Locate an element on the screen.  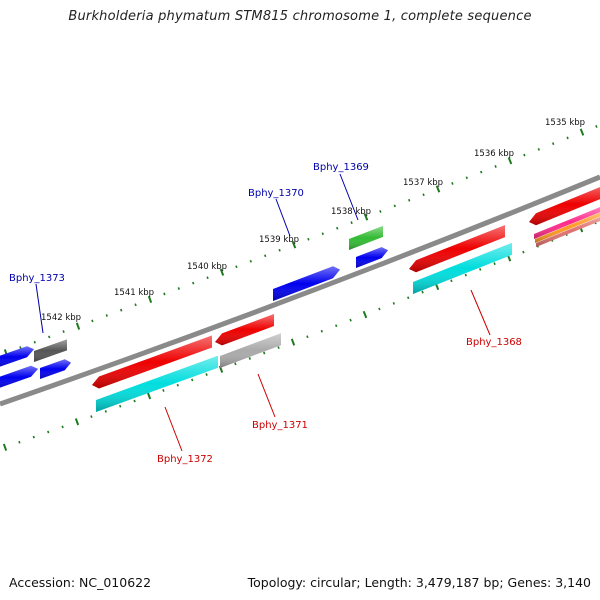
kbp-label-1540: 1540 kbp is located at coordinates (207, 267).